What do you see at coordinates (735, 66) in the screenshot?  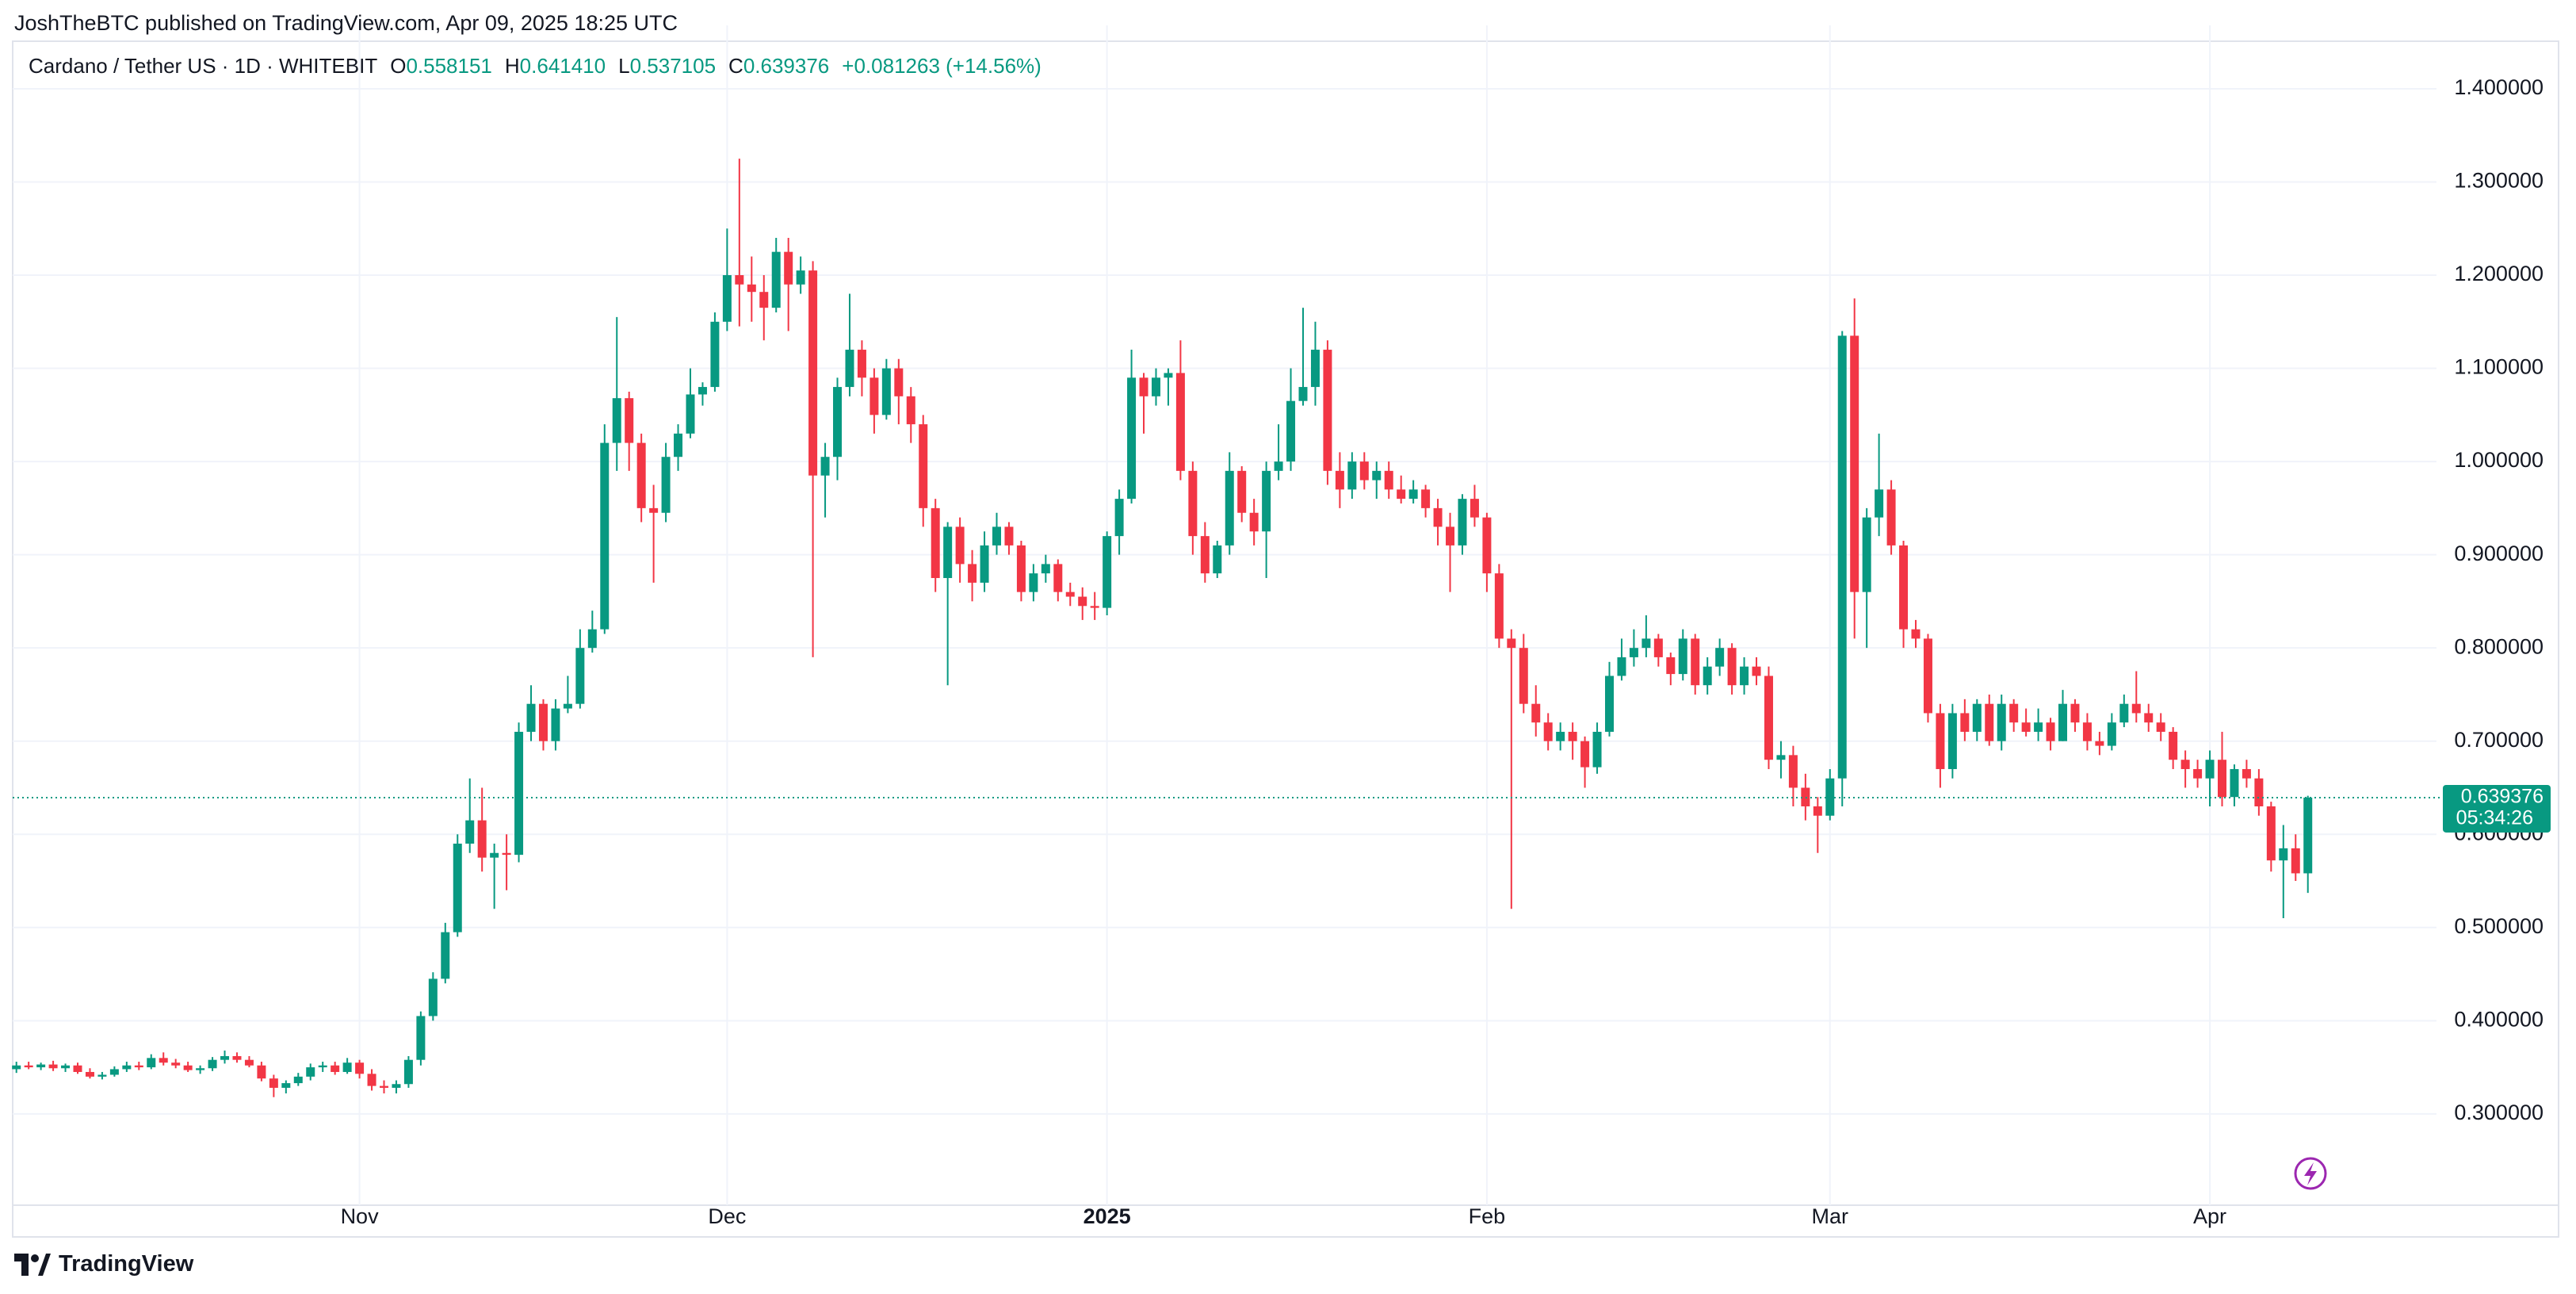 I see `ohlc-key: C` at bounding box center [735, 66].